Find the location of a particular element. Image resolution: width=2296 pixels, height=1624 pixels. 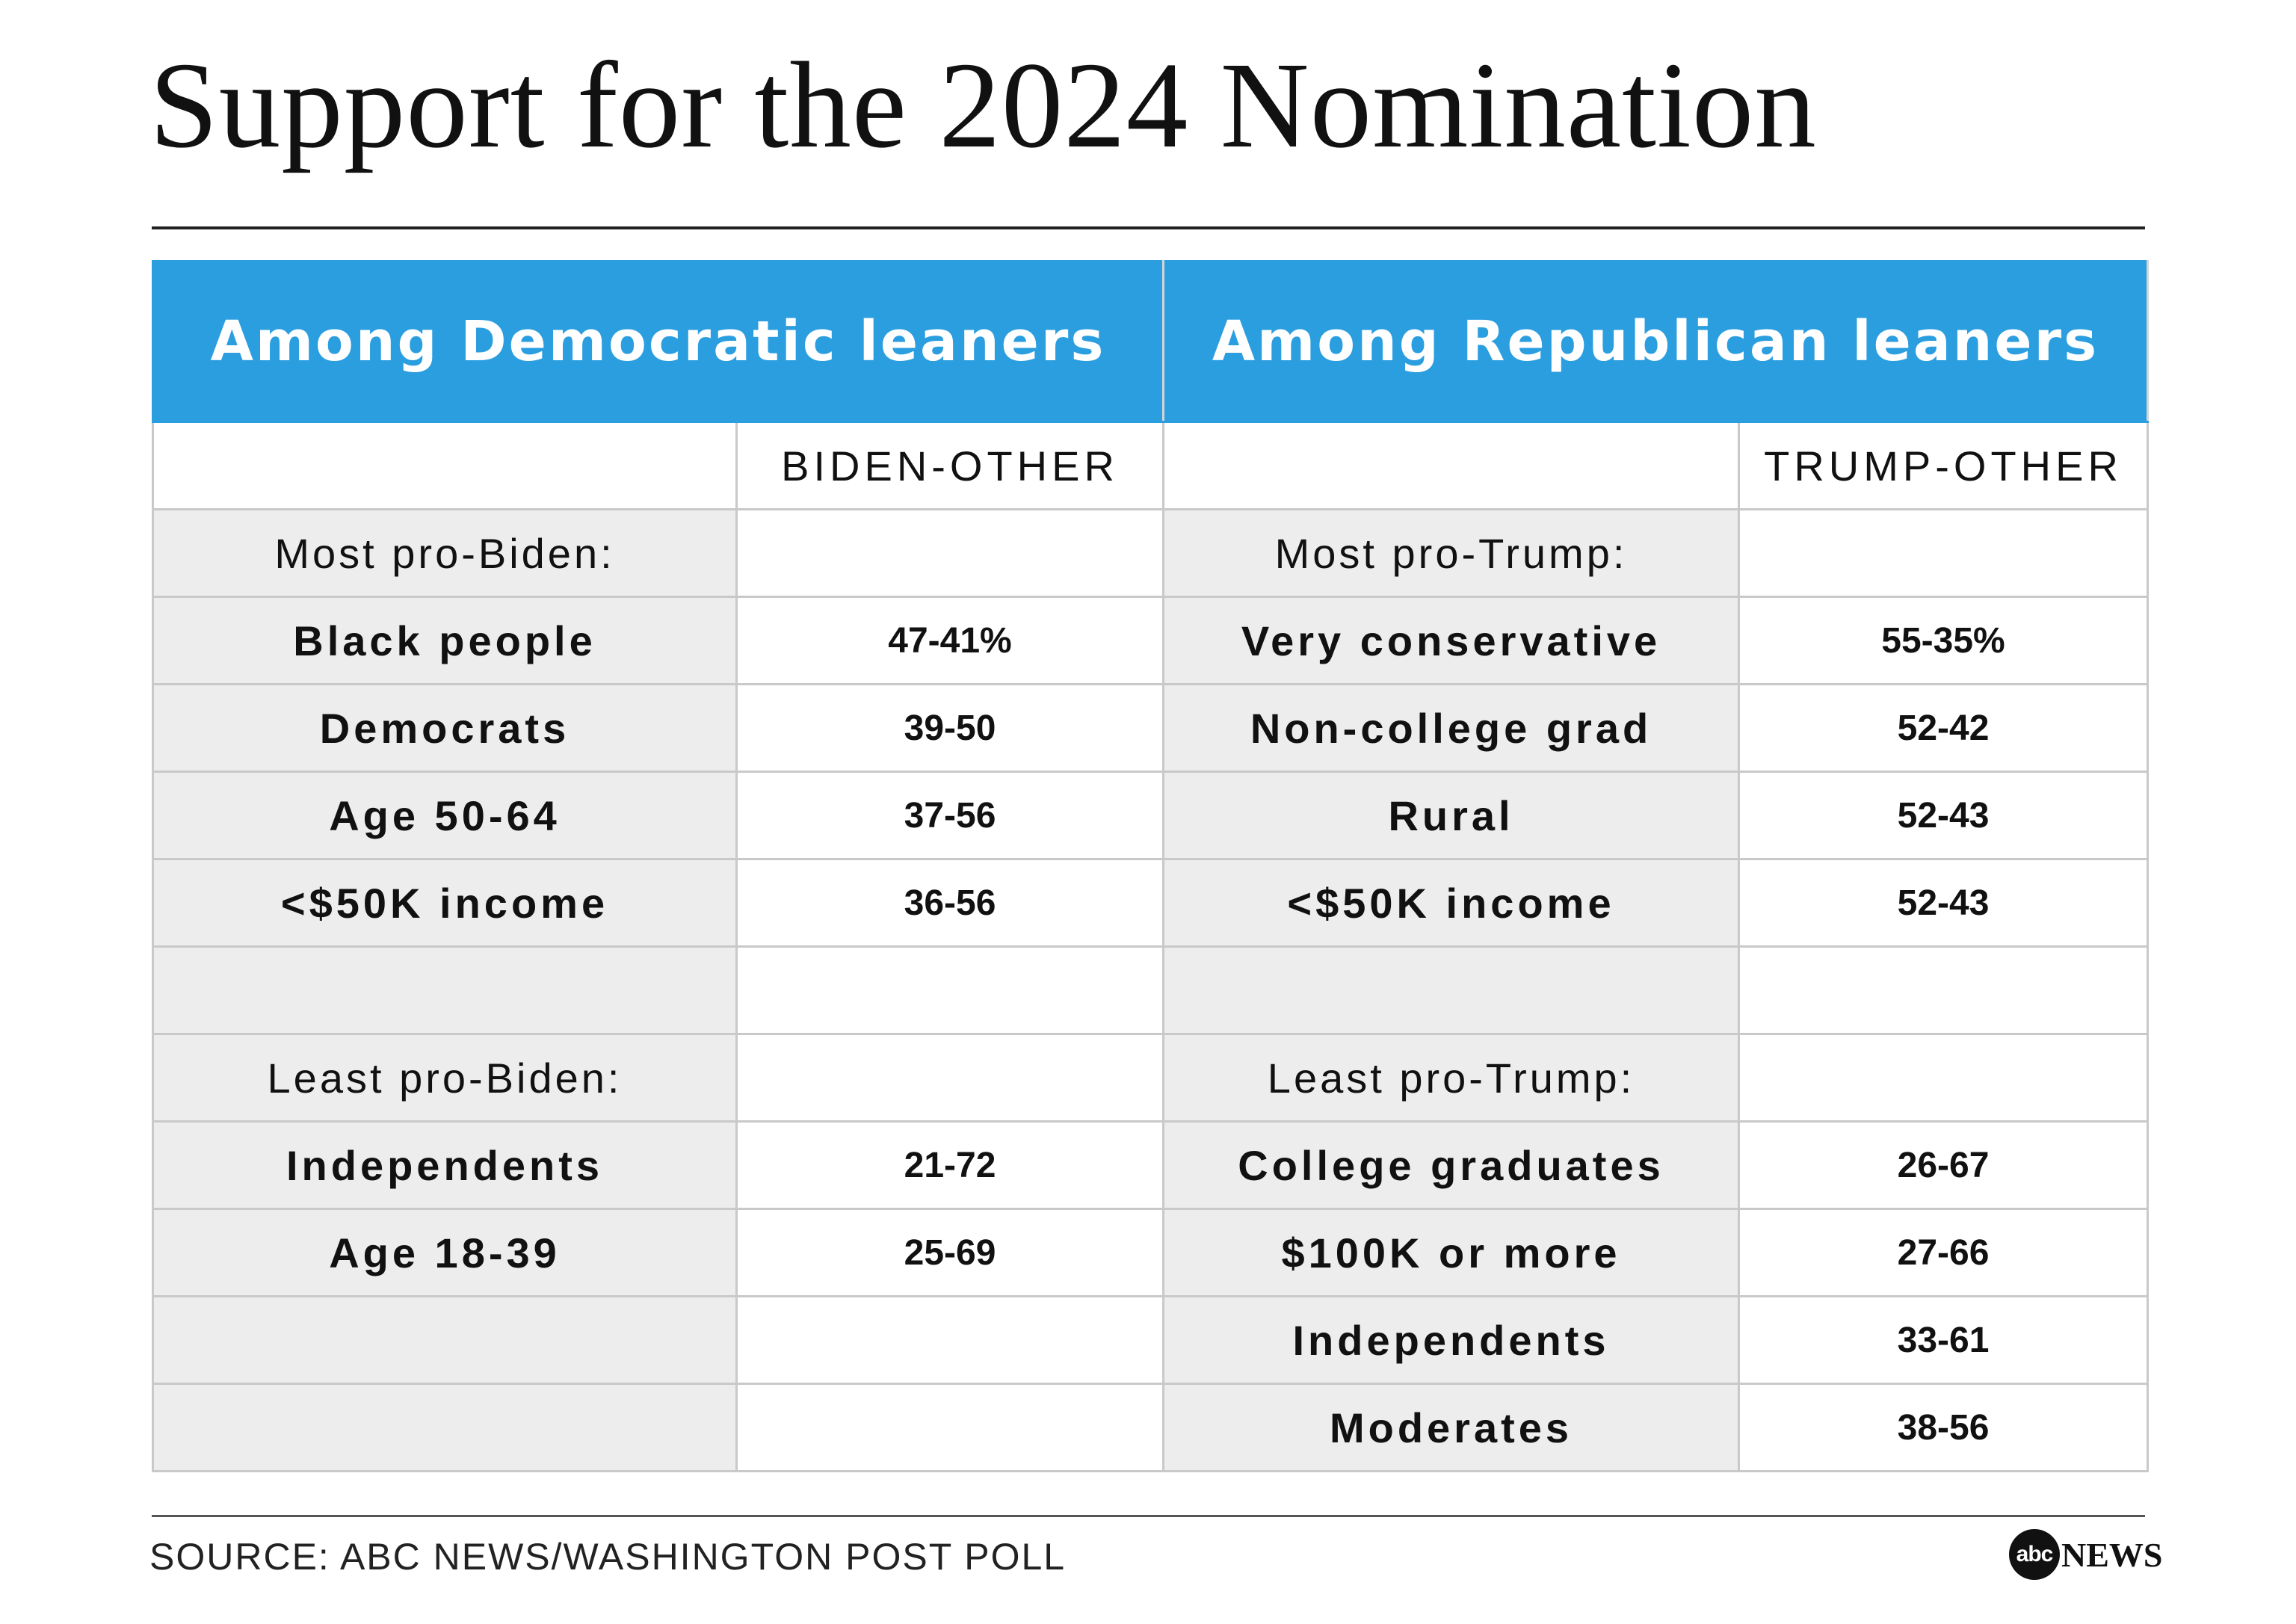

trump-other-value: 38-56 is located at coordinates (1944, 1427).